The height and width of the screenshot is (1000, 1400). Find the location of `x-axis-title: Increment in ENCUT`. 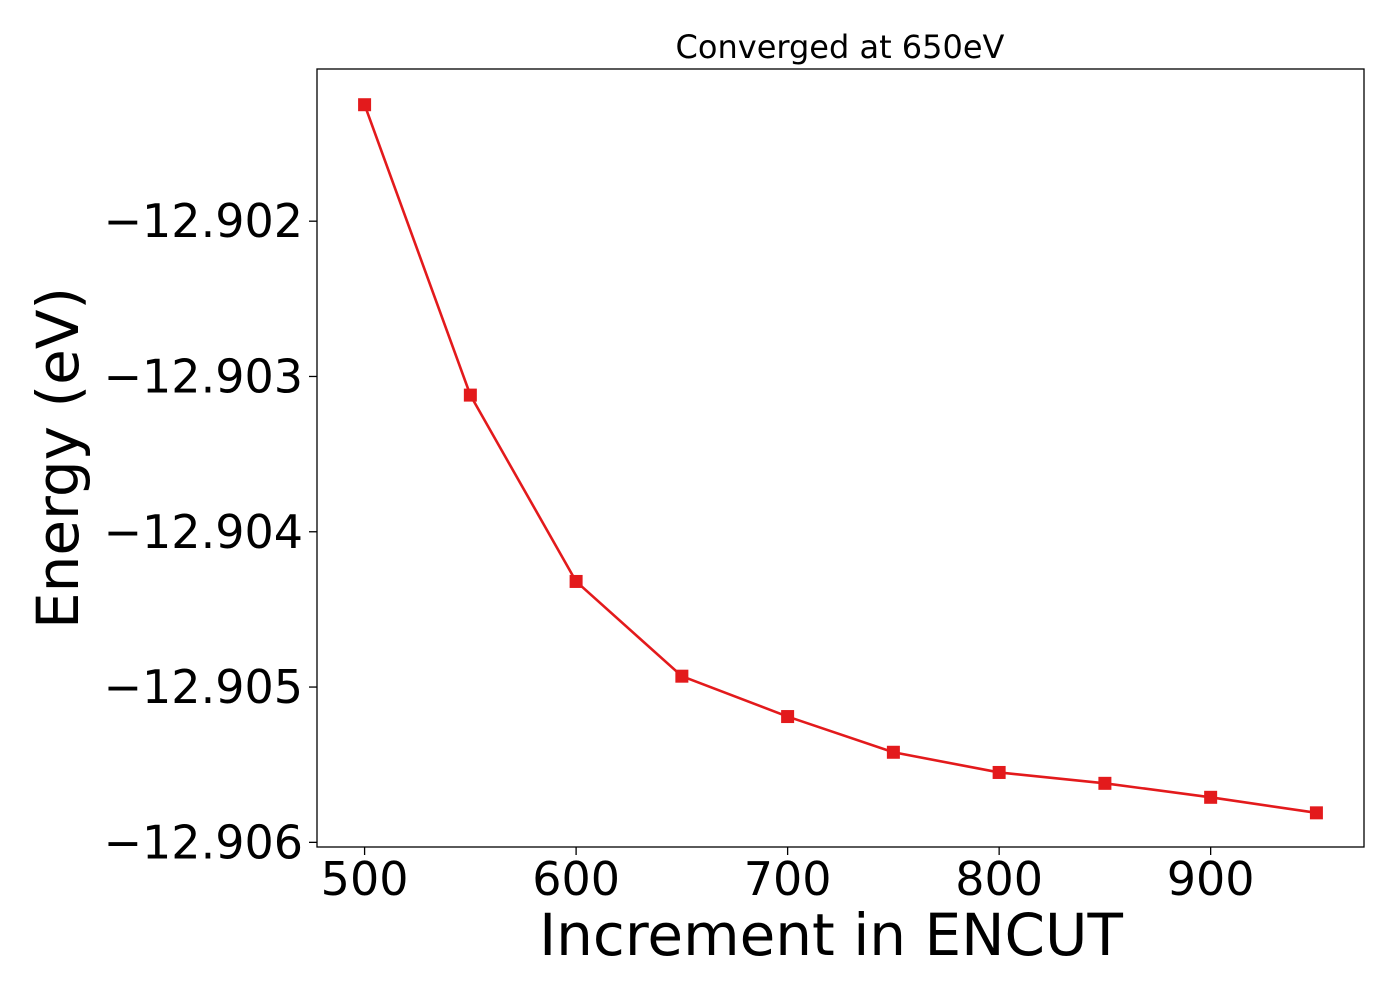

x-axis-title: Increment in ENCUT is located at coordinates (831, 935).